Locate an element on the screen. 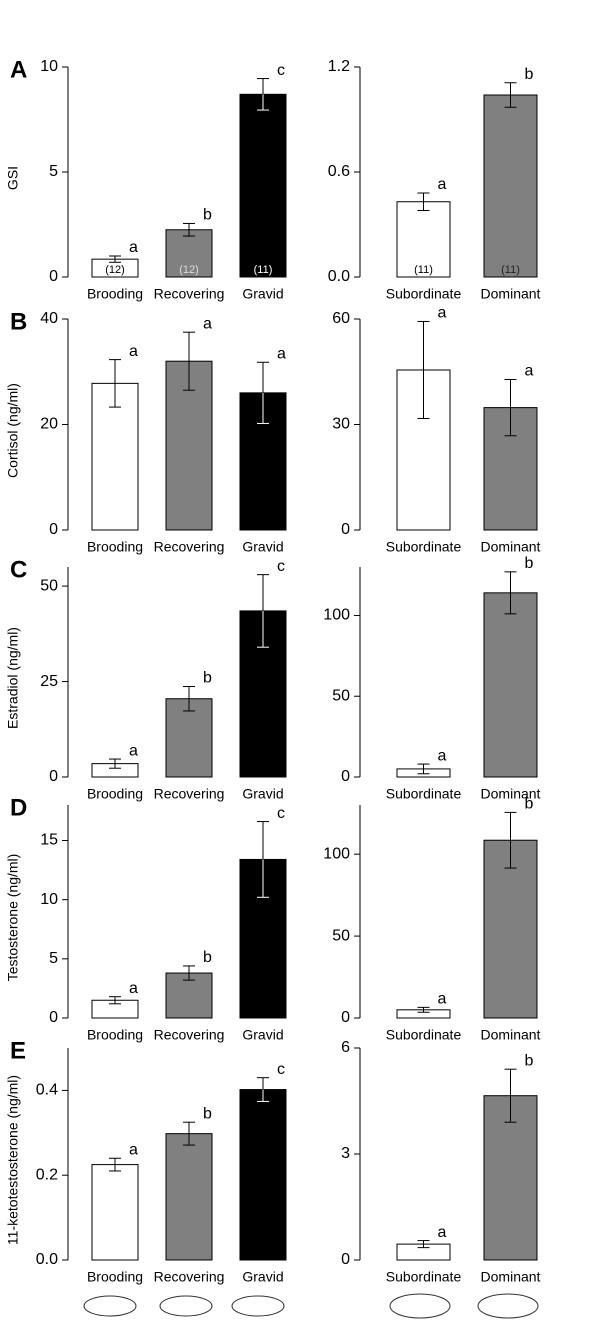  panel-letter: E is located at coordinates (18, 1050).